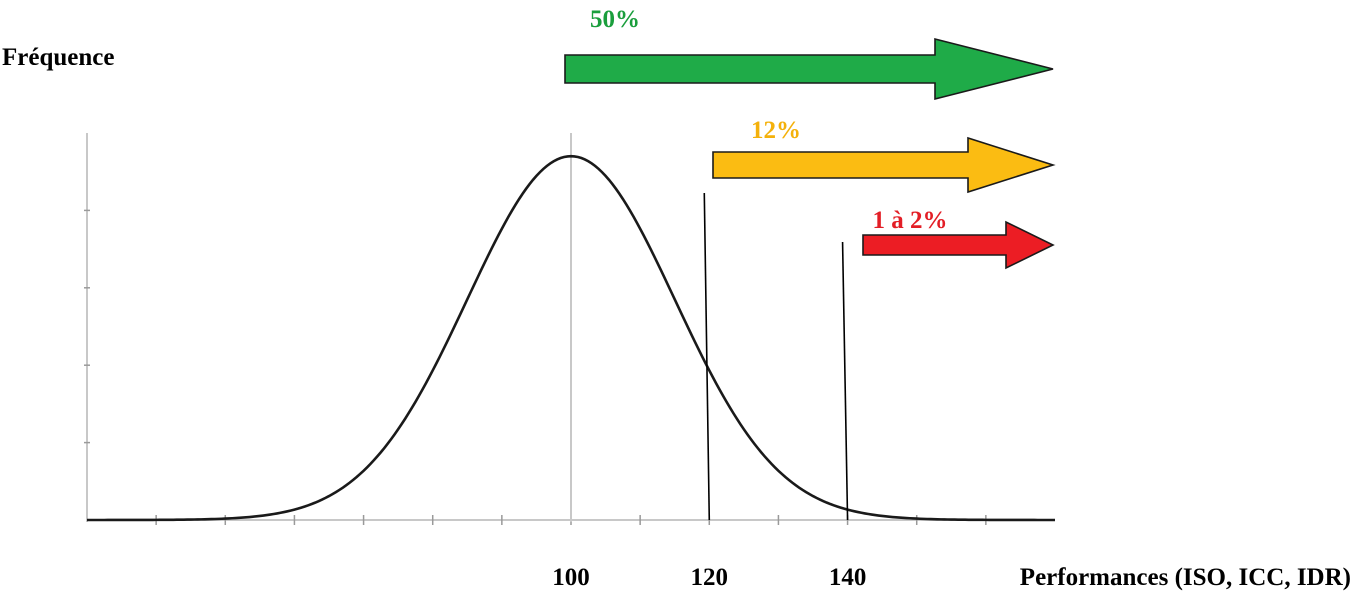 This screenshot has height=597, width=1354. Describe the element at coordinates (848, 577) in the screenshot. I see `x-tick-label: 140` at that location.